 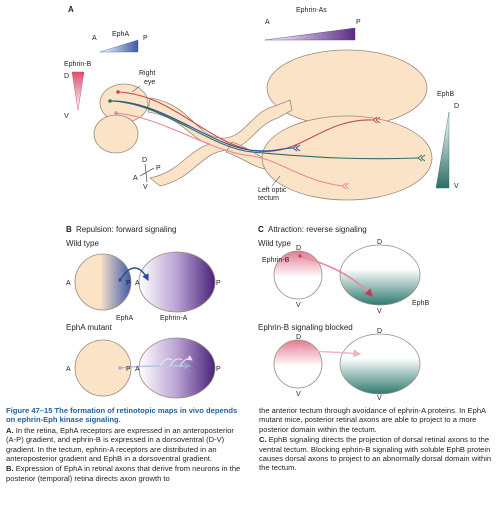 I want to click on panel-c-title: Attraction: reverse signaling, so click(x=317, y=229).